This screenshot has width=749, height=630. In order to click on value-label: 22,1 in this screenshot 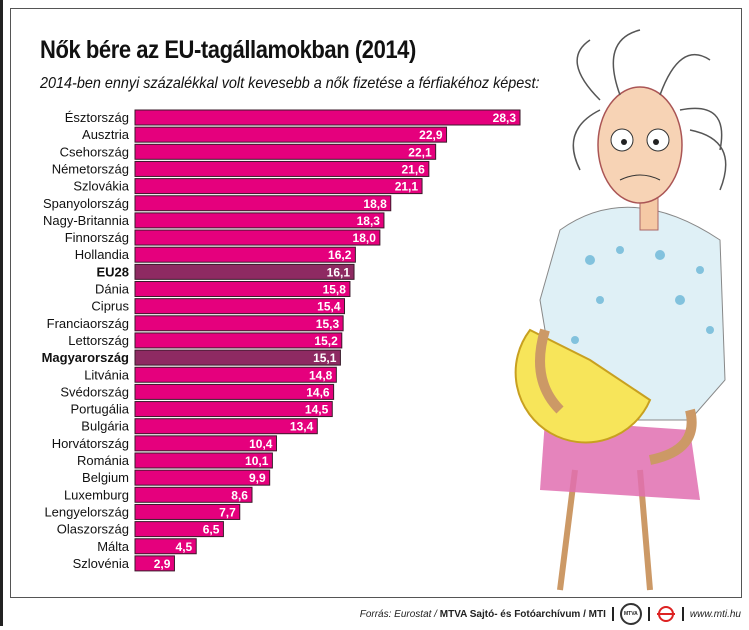, I will do `click(420, 152)`.